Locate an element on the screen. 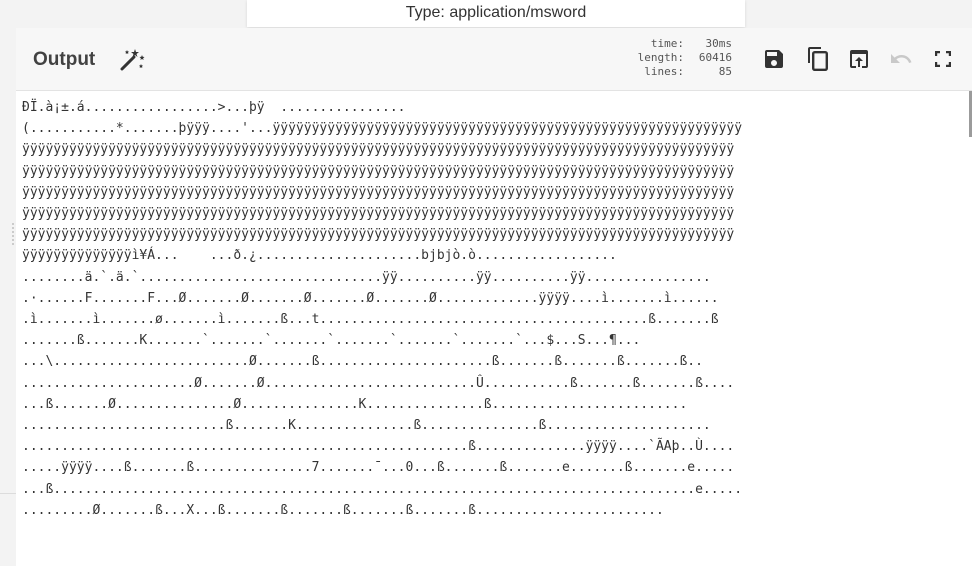 This screenshot has height=566, width=972. stat-length-label: length: is located at coordinates (660, 57).